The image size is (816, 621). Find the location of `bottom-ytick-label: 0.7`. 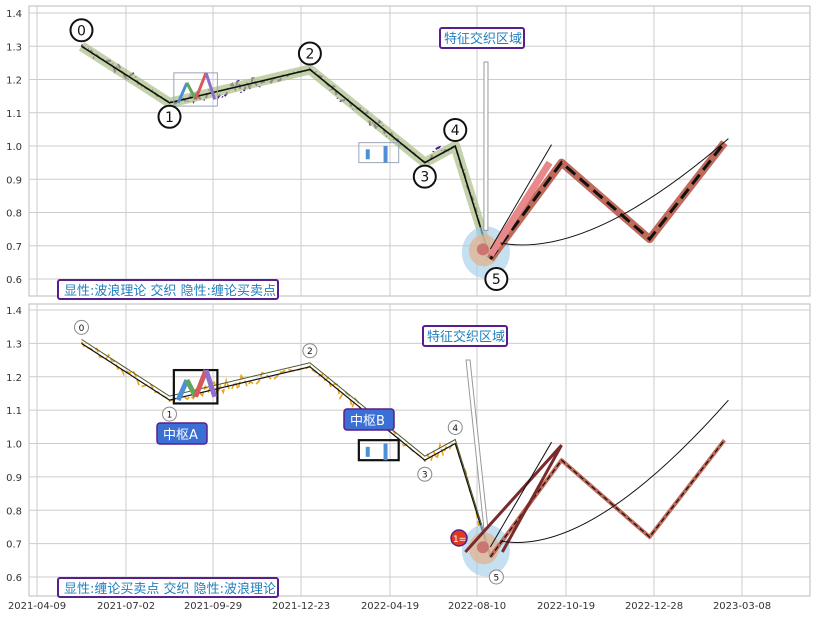

bottom-ytick-label: 0.7 is located at coordinates (14, 545).